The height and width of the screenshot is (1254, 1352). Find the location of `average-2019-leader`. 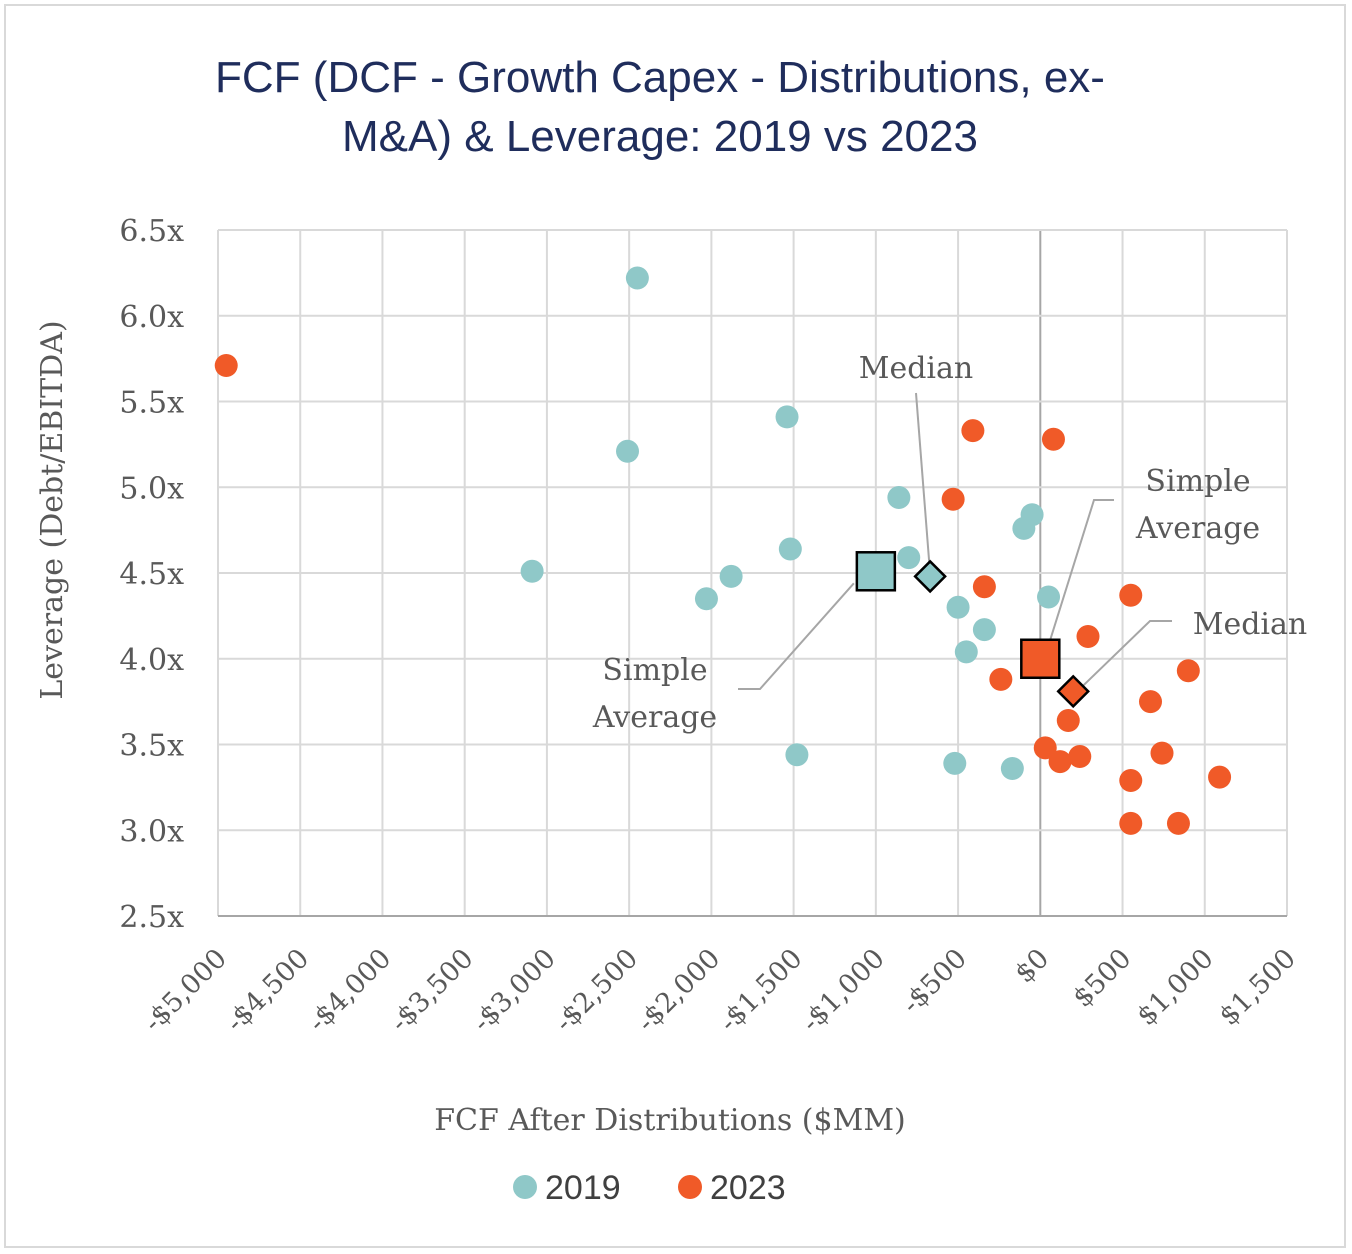

average-2019-leader is located at coordinates (796, 636).